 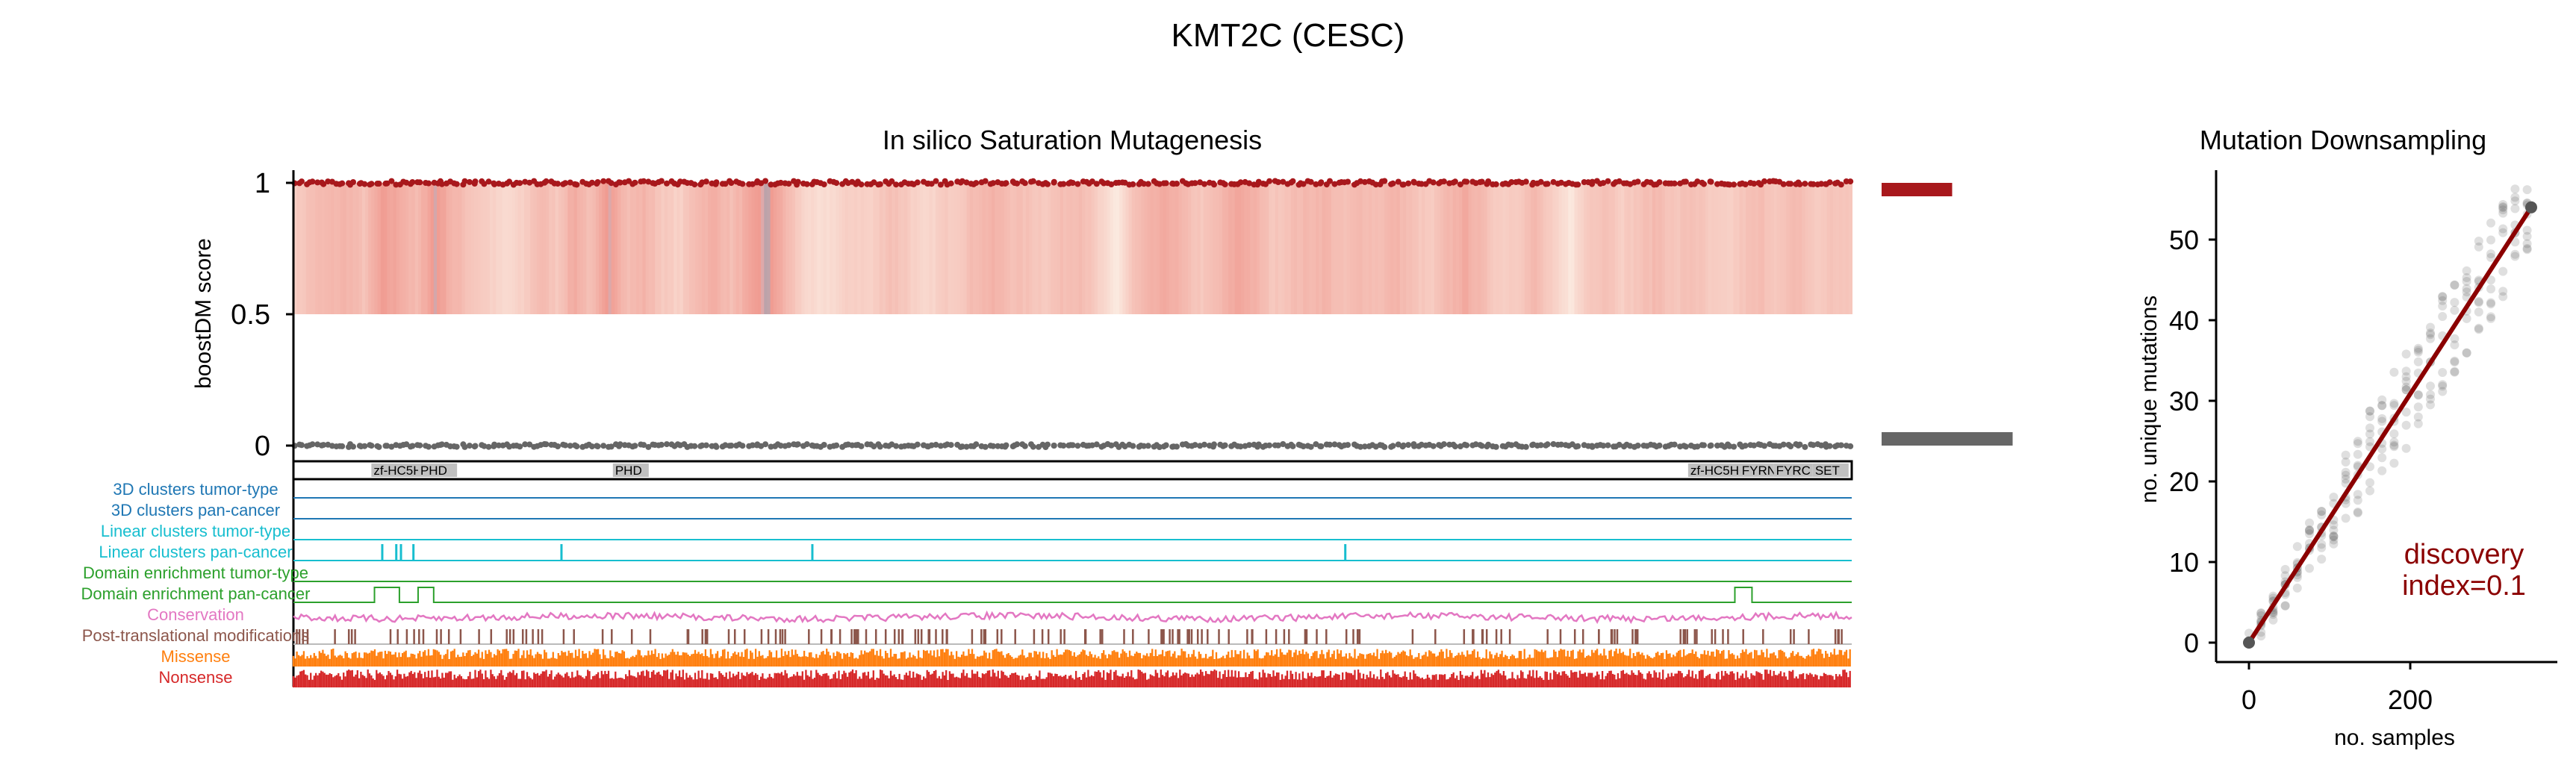 I want to click on y-tick-label: 1, so click(x=262, y=183).